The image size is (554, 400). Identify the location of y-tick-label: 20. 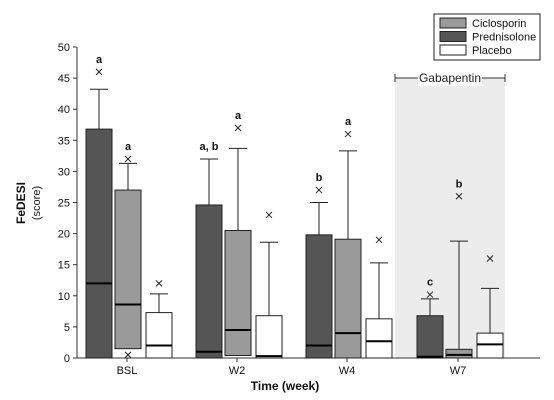
(64, 235).